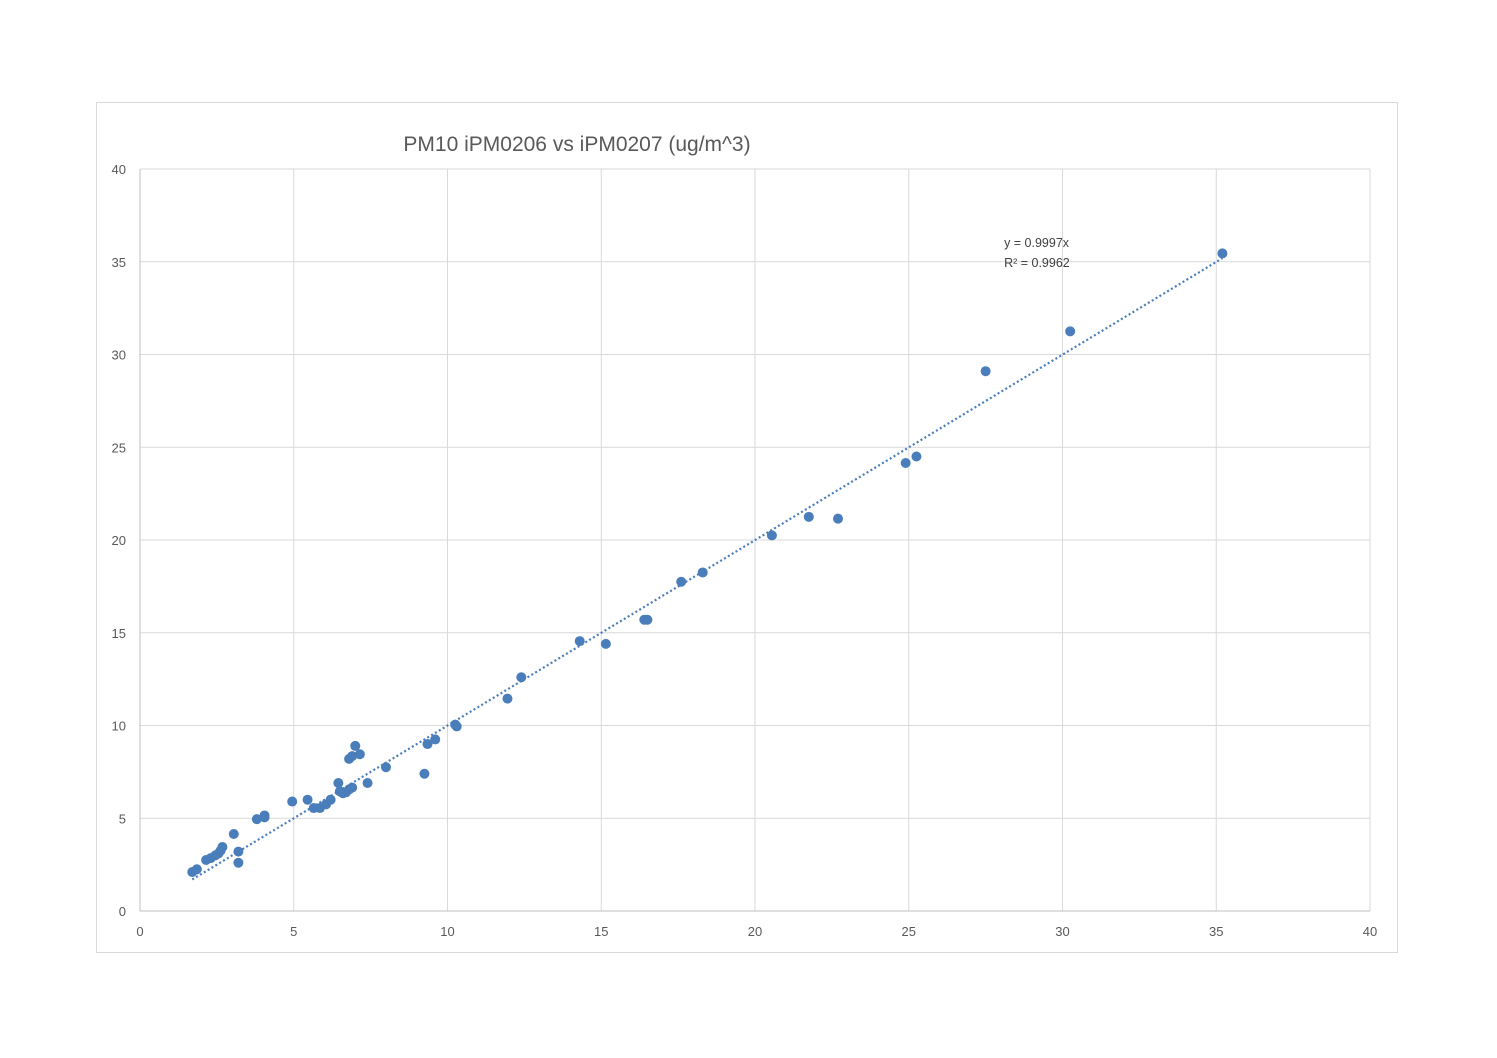  Describe the element at coordinates (119, 447) in the screenshot. I see `y-tick-label: 25` at that location.